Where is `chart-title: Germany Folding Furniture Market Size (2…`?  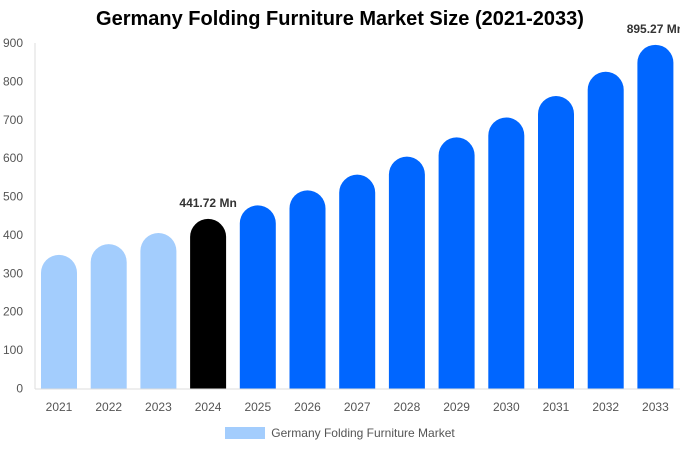
chart-title: Germany Folding Furniture Market Size (2… is located at coordinates (340, 19).